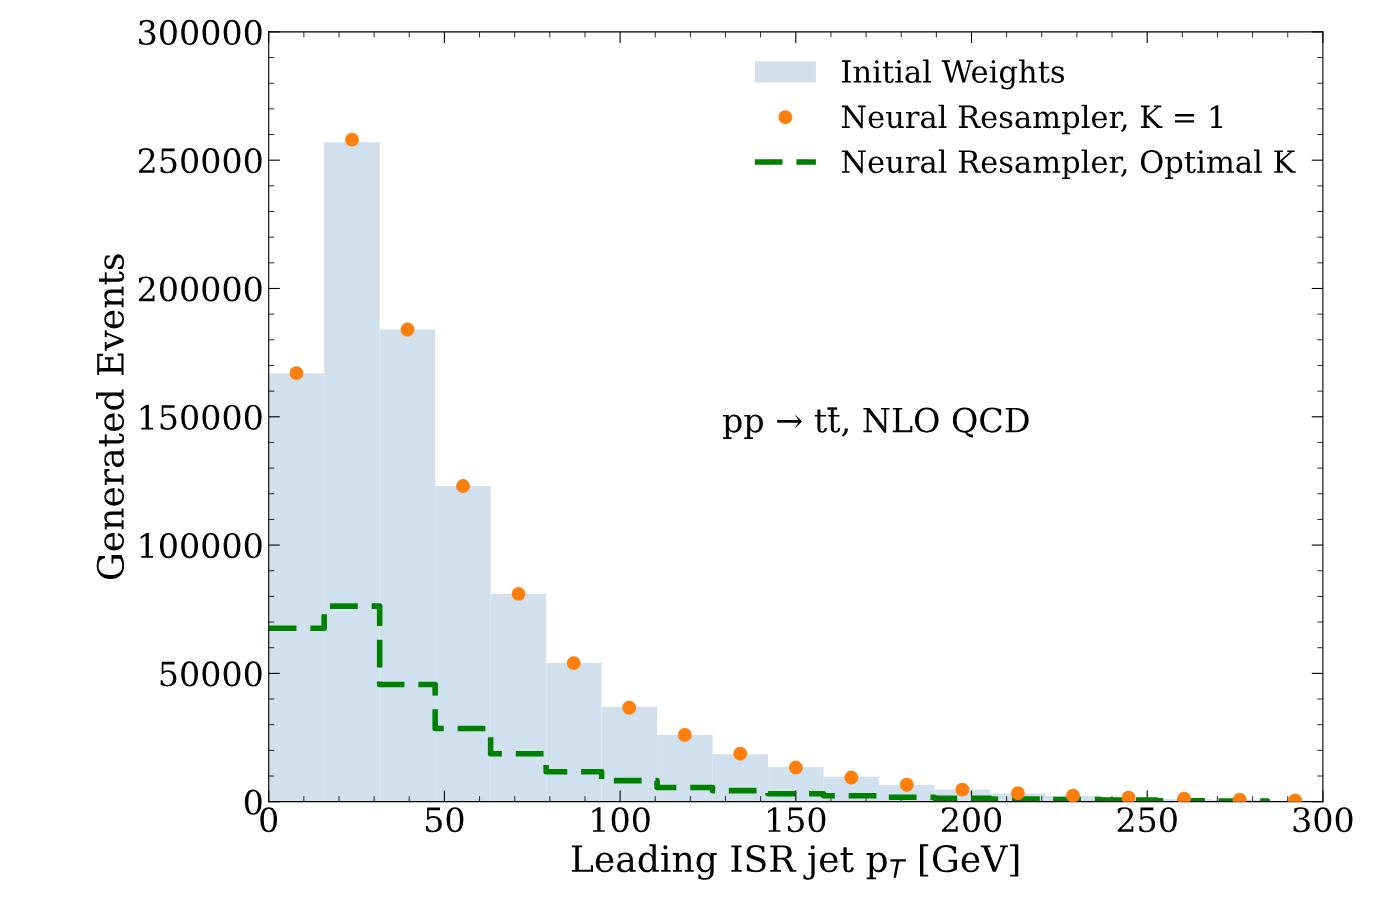  Describe the element at coordinates (269, 820) in the screenshot. I see `x-tick-label: 0` at that location.